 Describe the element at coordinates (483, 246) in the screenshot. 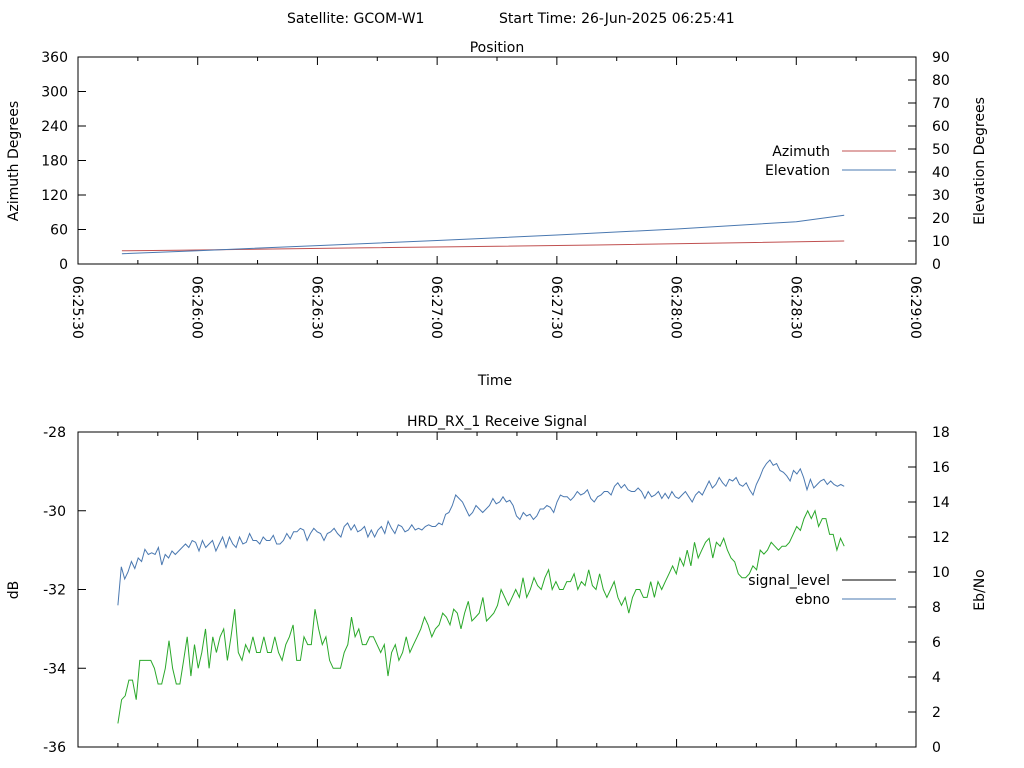

I see `position-series-azimuth` at that location.